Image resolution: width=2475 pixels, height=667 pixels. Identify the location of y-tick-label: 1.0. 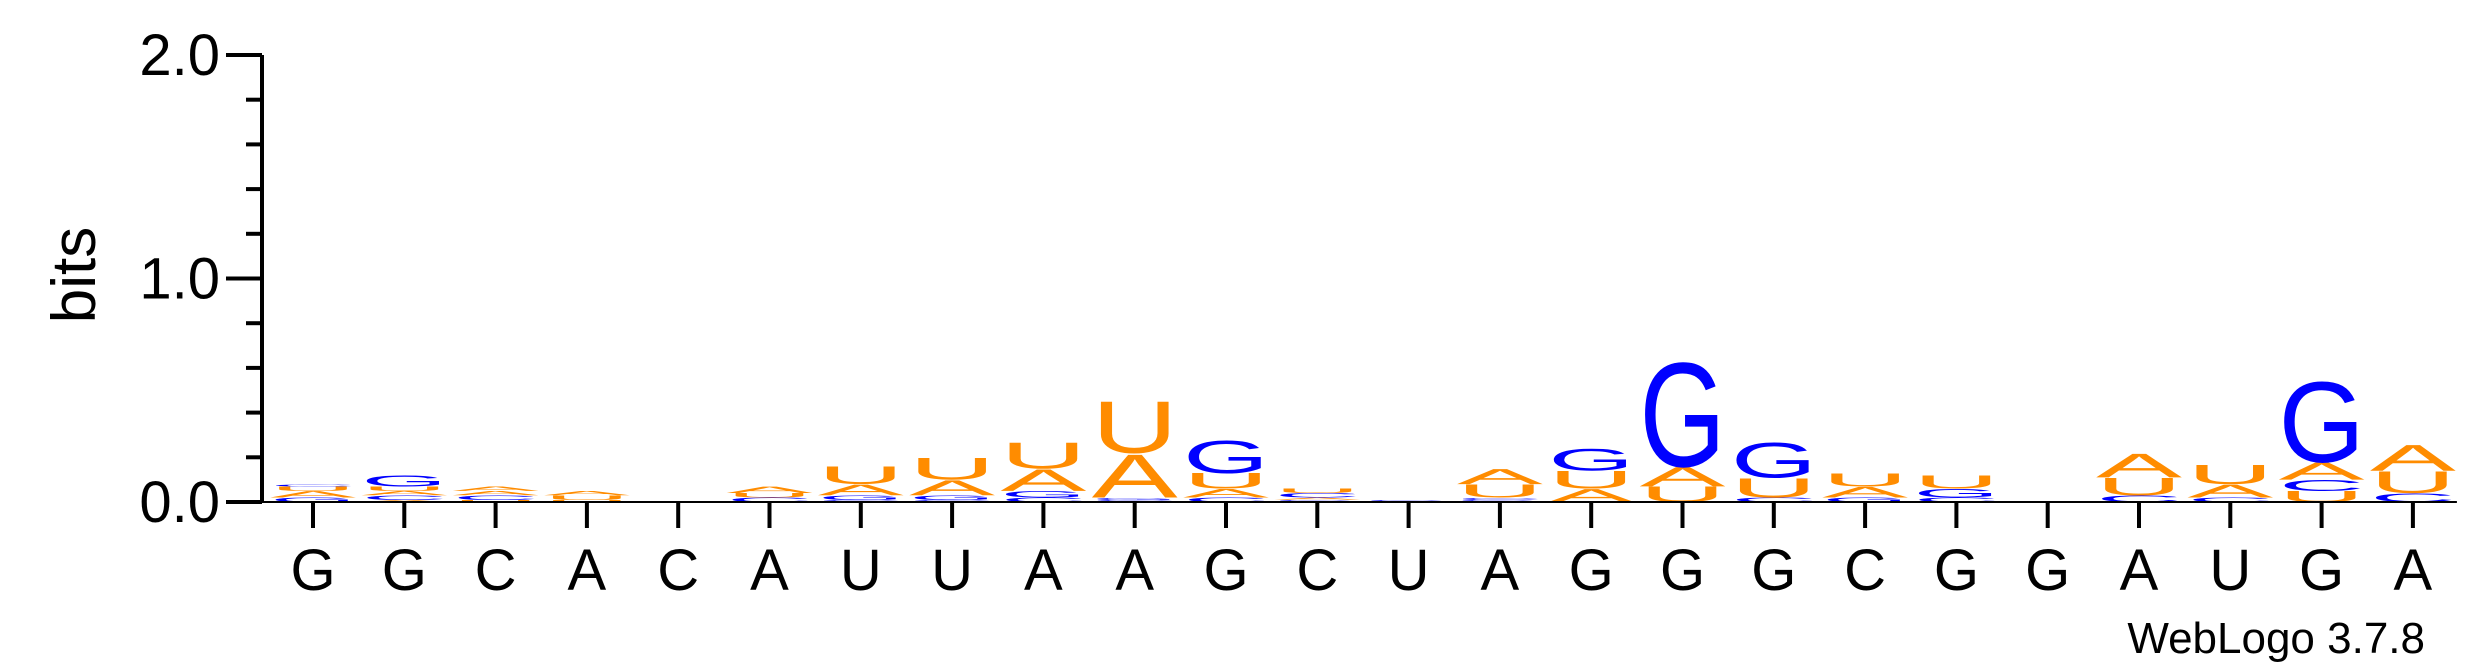
(179, 279).